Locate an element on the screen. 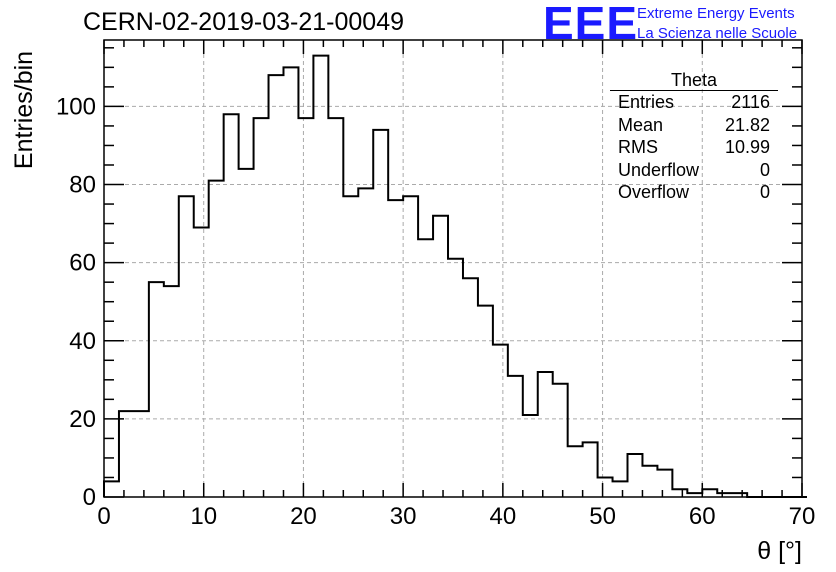 This screenshot has height=572, width=836. stats-row: Underflow 0 is located at coordinates (694, 170).